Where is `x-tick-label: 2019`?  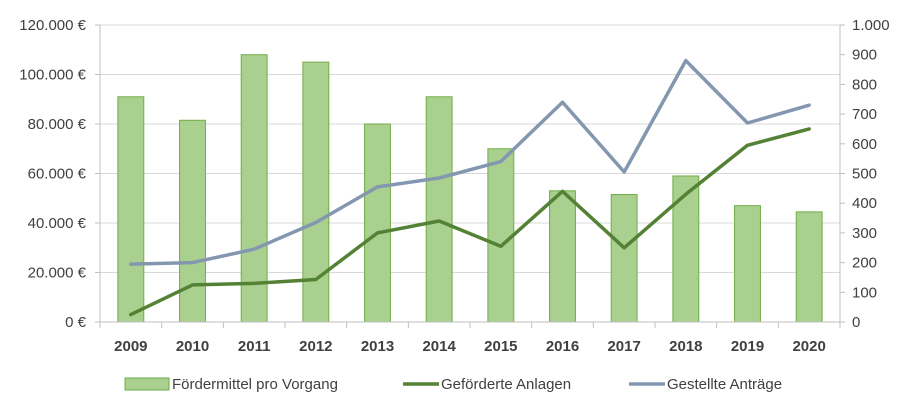 x-tick-label: 2019 is located at coordinates (747, 346).